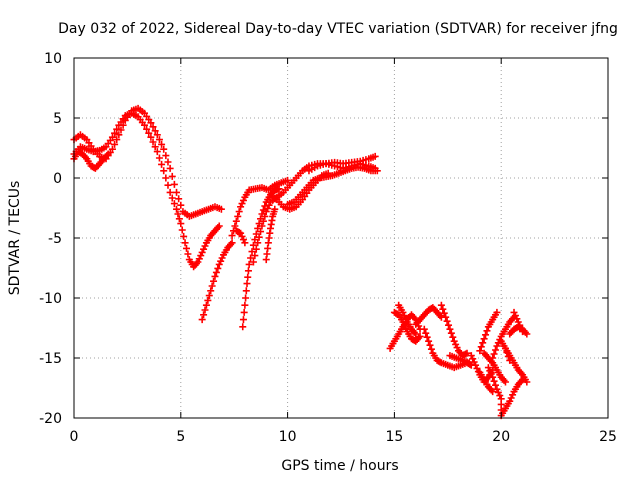  What do you see at coordinates (50, 359) in the screenshot?
I see `y-tick-label: -15` at bounding box center [50, 359].